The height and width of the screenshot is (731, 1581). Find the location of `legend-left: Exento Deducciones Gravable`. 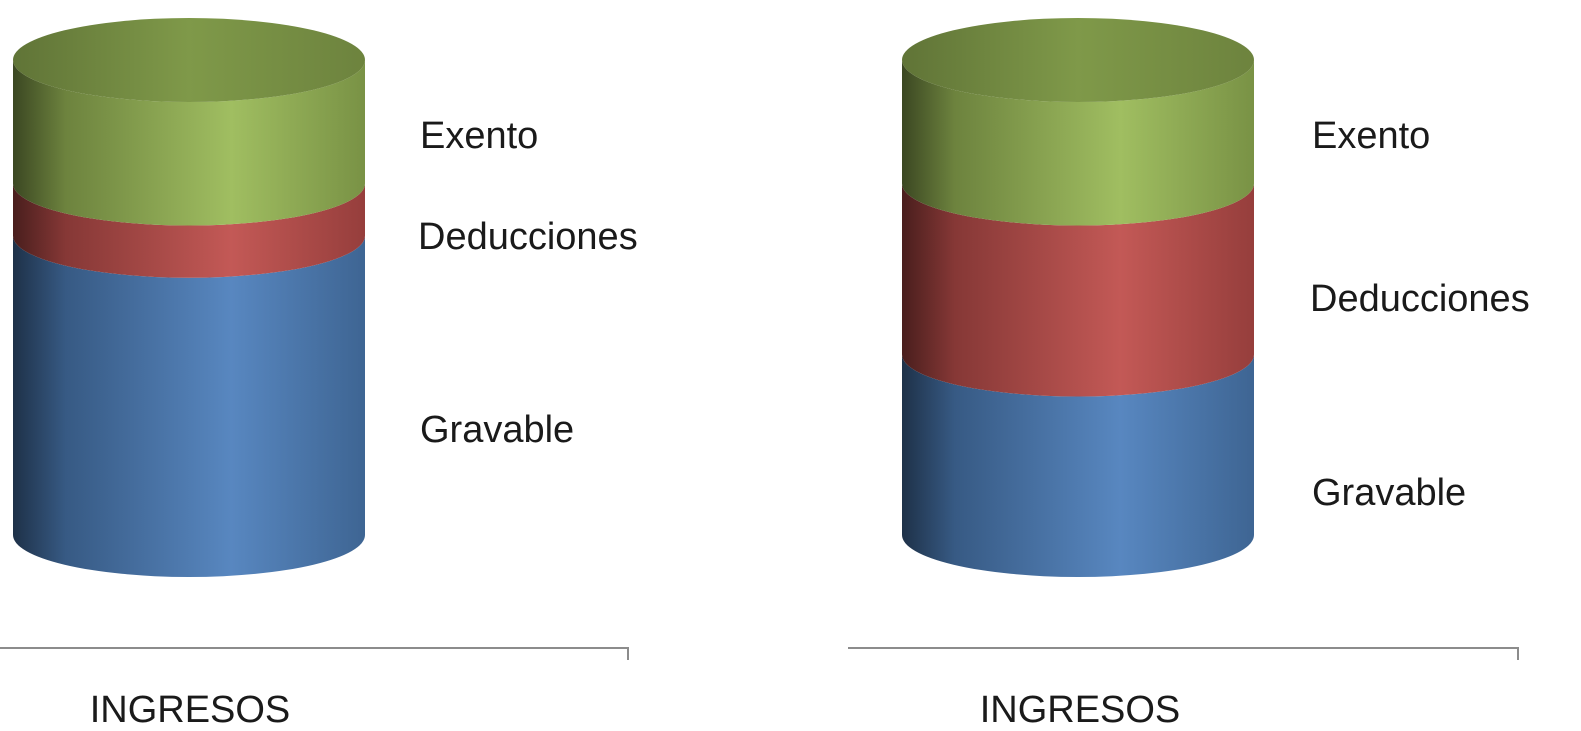

legend-left: Exento Deducciones Gravable is located at coordinates (528, 283).